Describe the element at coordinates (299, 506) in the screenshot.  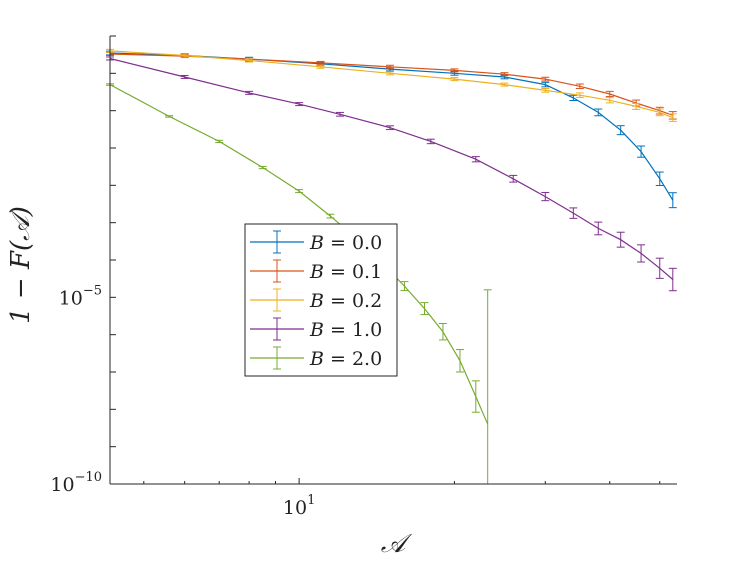
I see `x-tick-label: 101` at that location.